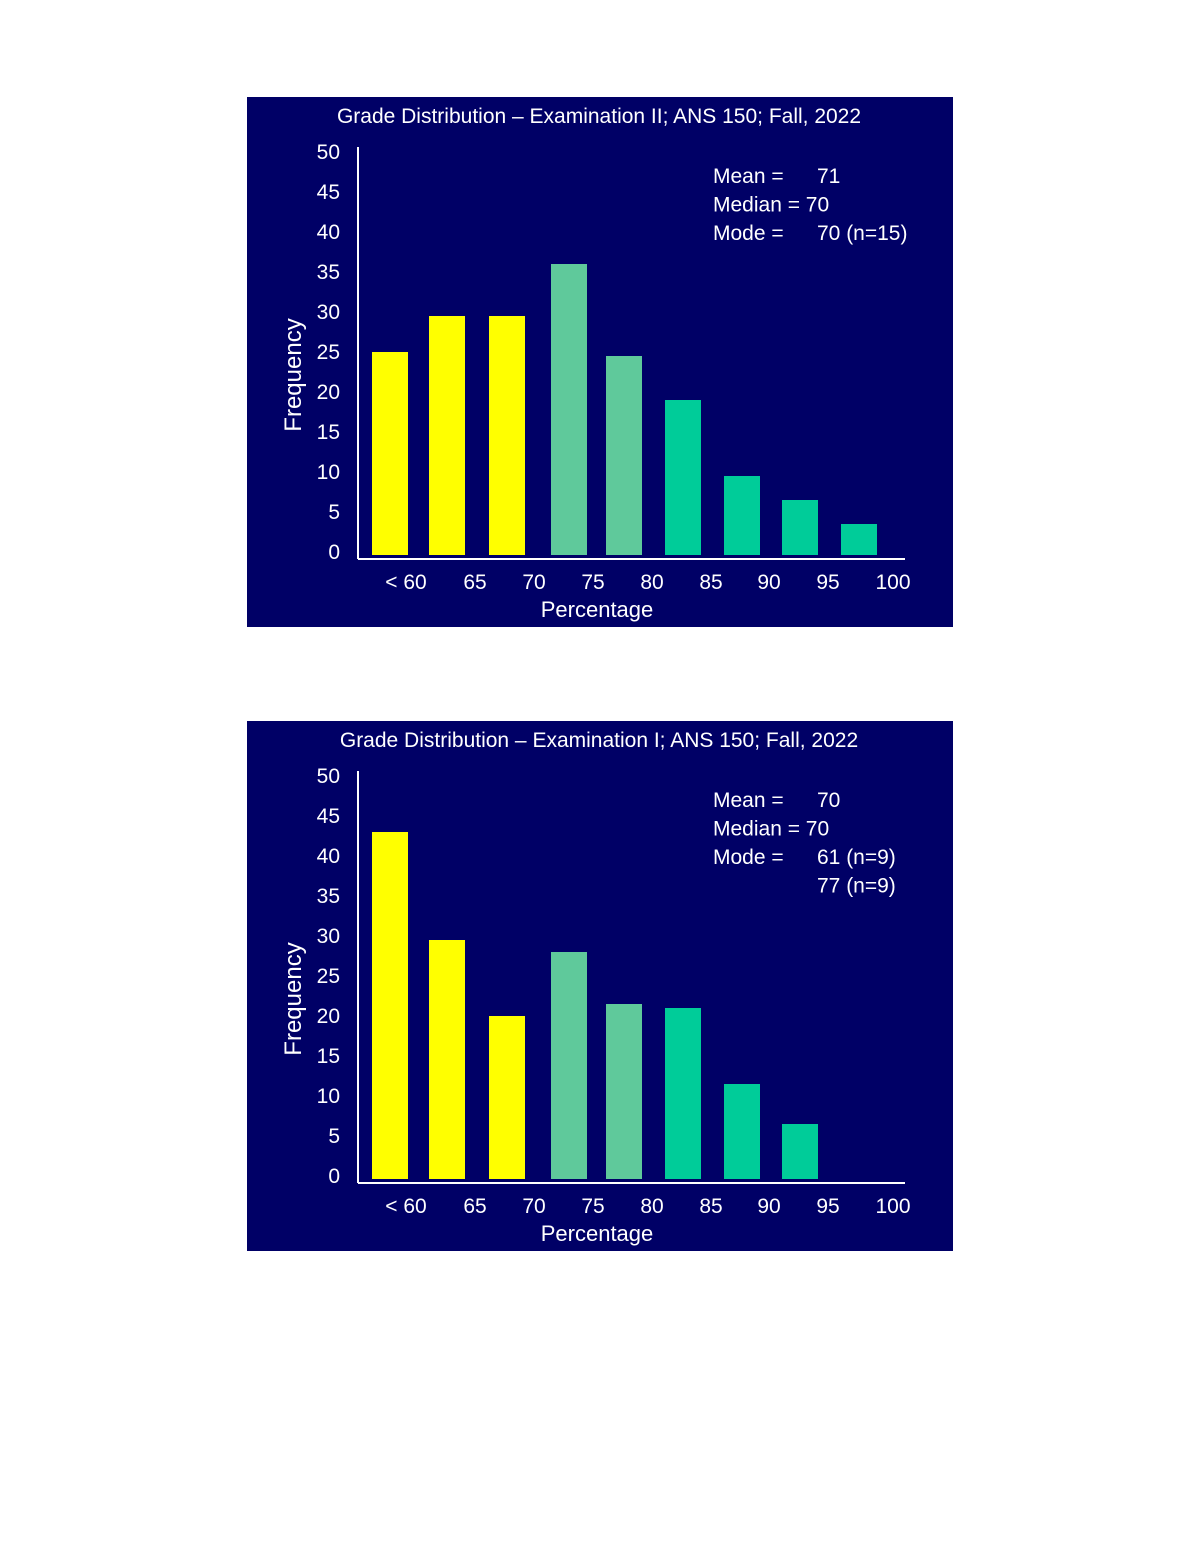 The width and height of the screenshot is (1200, 1553). What do you see at coordinates (828, 800) in the screenshot?
I see `stat-value: 70` at bounding box center [828, 800].